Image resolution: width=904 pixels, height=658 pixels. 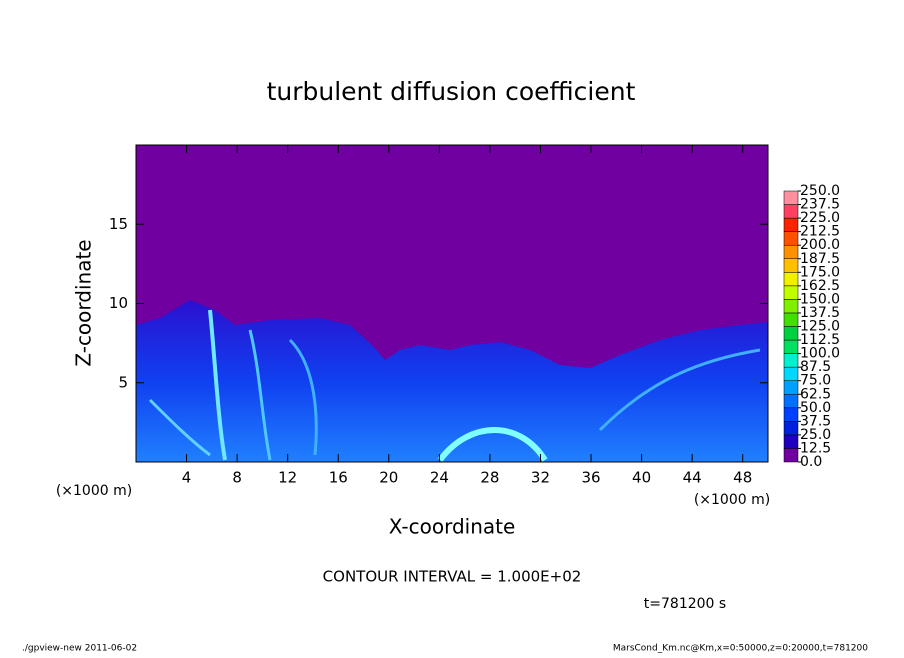 What do you see at coordinates (820, 313) in the screenshot?
I see `colorbar-label: 137.5` at bounding box center [820, 313].